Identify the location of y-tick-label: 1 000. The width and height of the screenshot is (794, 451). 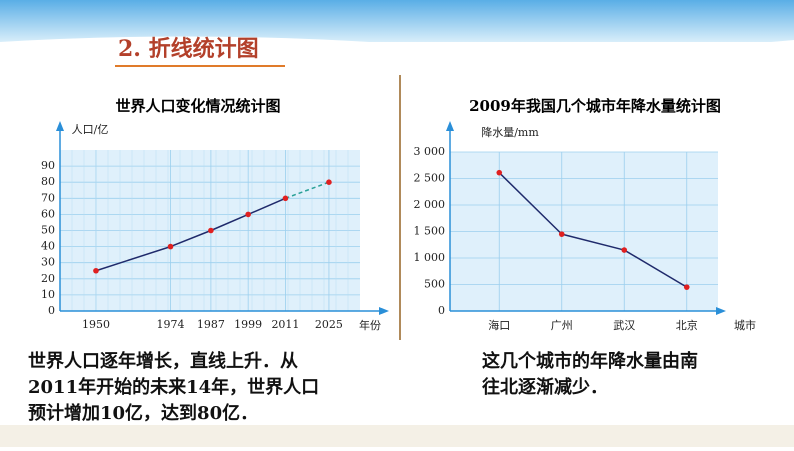
(430, 257).